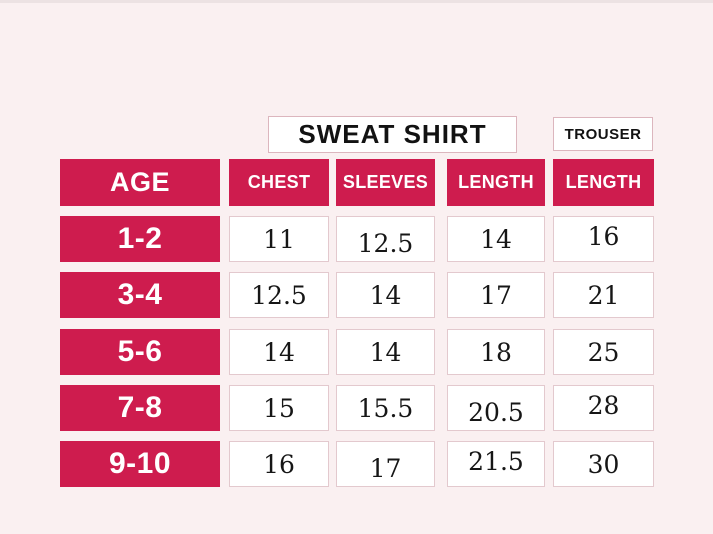 The width and height of the screenshot is (713, 534). What do you see at coordinates (385, 182) in the screenshot?
I see `header-sleeves: SLEEVES` at bounding box center [385, 182].